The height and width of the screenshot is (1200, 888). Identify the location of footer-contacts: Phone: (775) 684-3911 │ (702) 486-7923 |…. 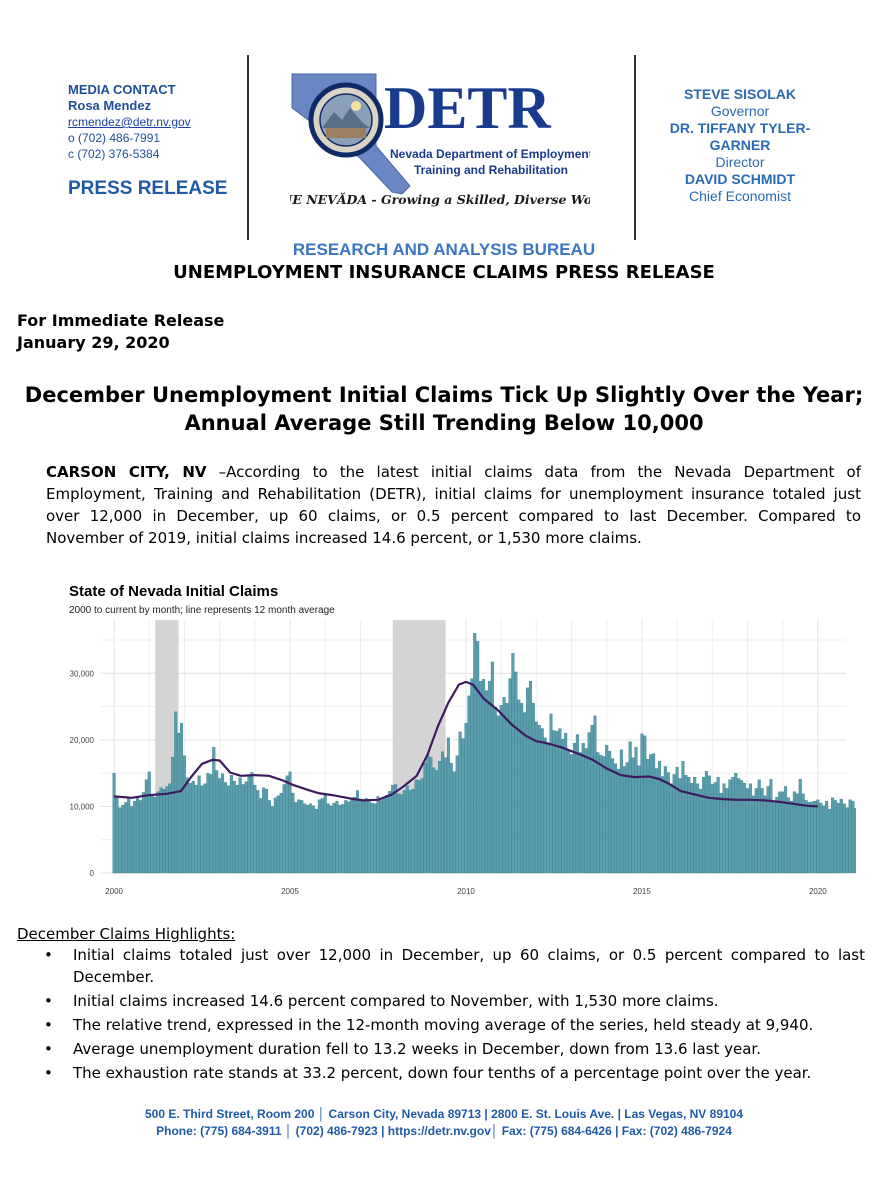
(444, 1131).